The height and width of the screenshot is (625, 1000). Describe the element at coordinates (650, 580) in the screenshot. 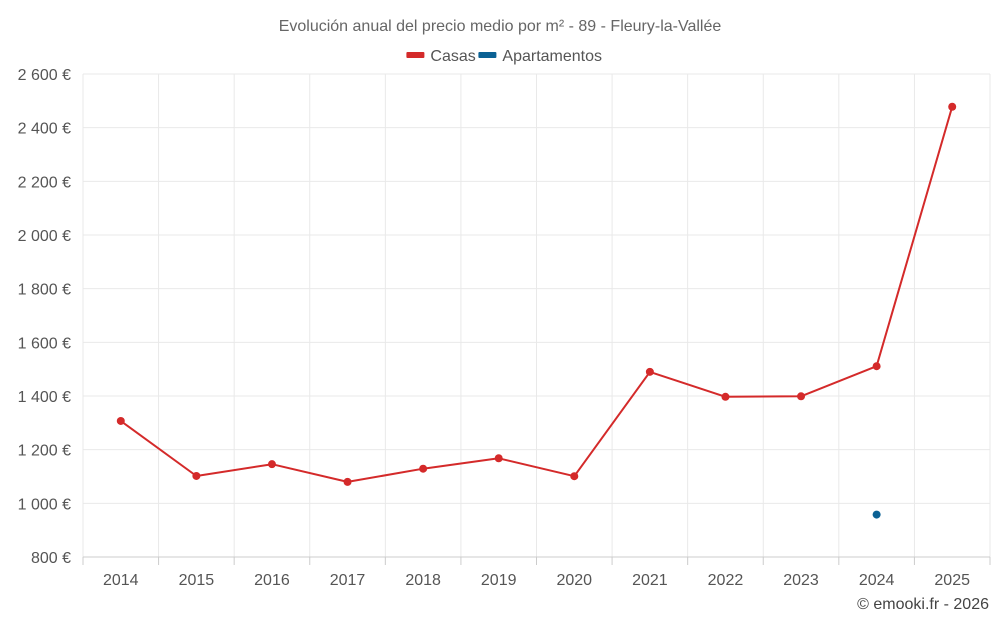

I see `x-tick-label: 2021` at that location.